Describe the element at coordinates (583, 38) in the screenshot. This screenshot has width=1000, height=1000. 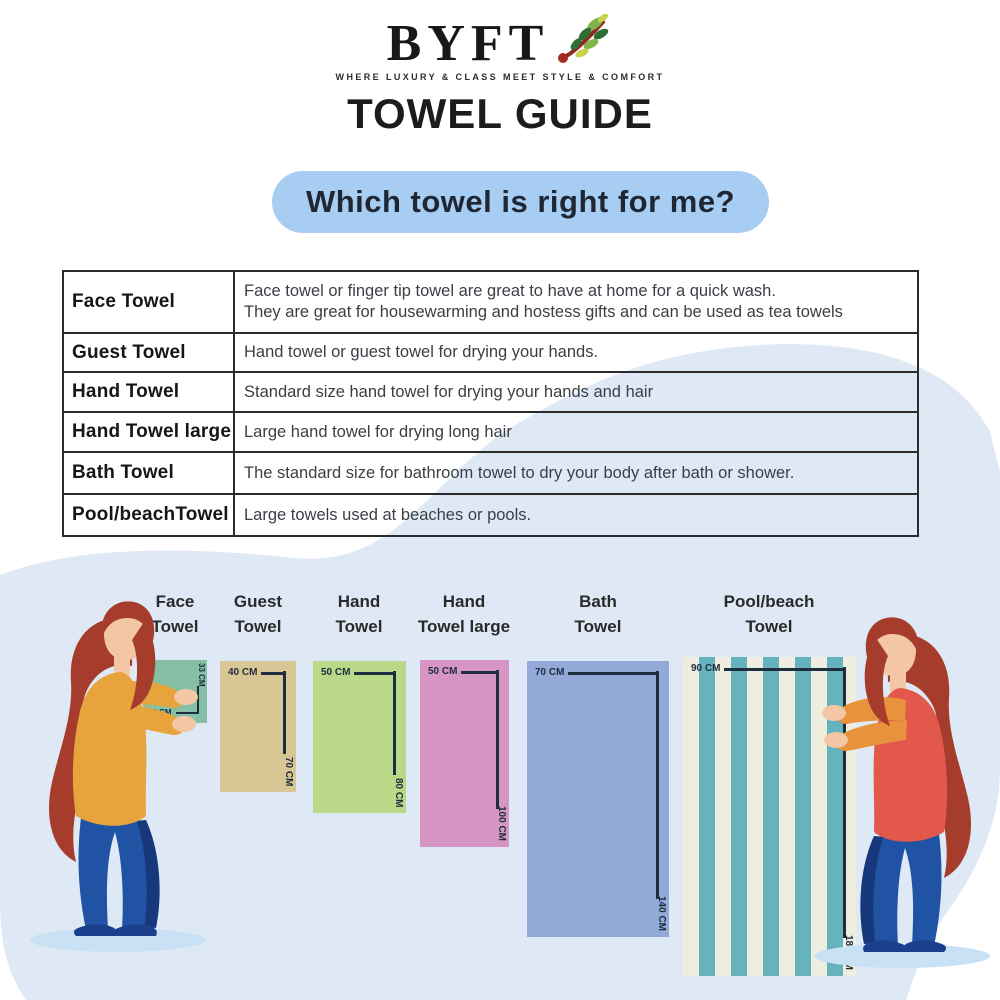
I see `leaf-icon` at that location.